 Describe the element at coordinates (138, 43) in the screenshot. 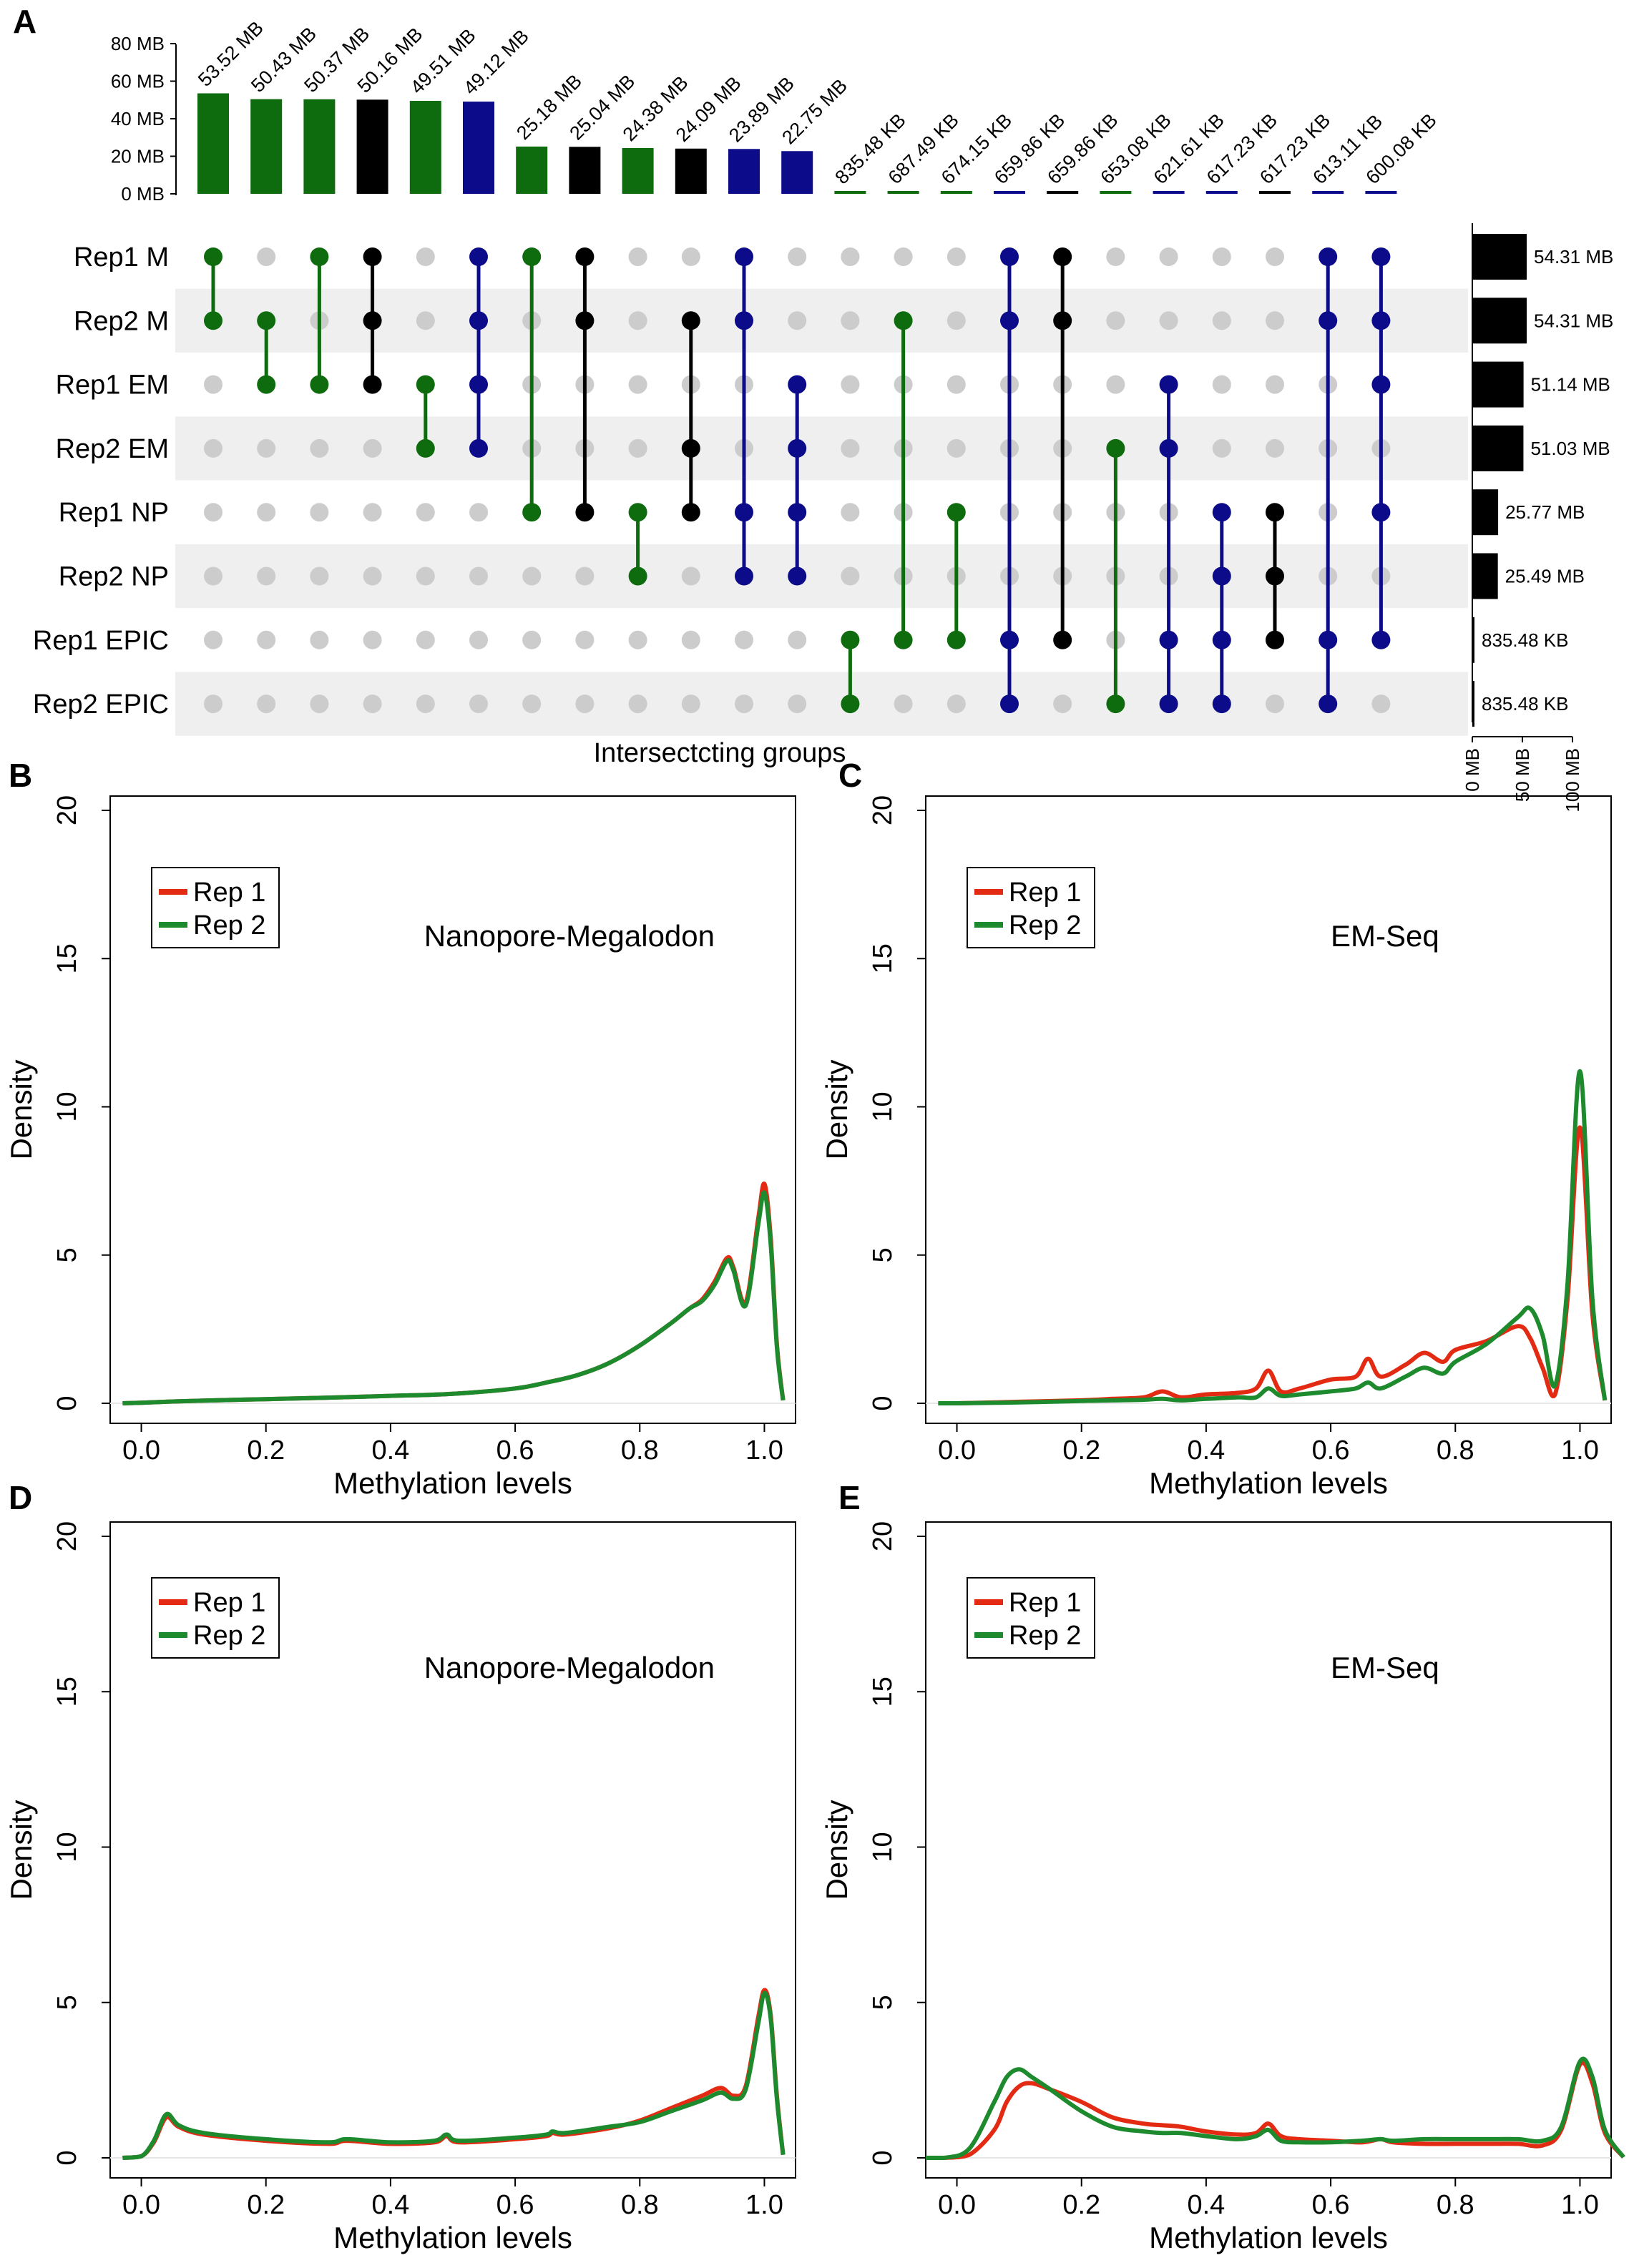

I see `y-tick-label: 80 MB` at that location.